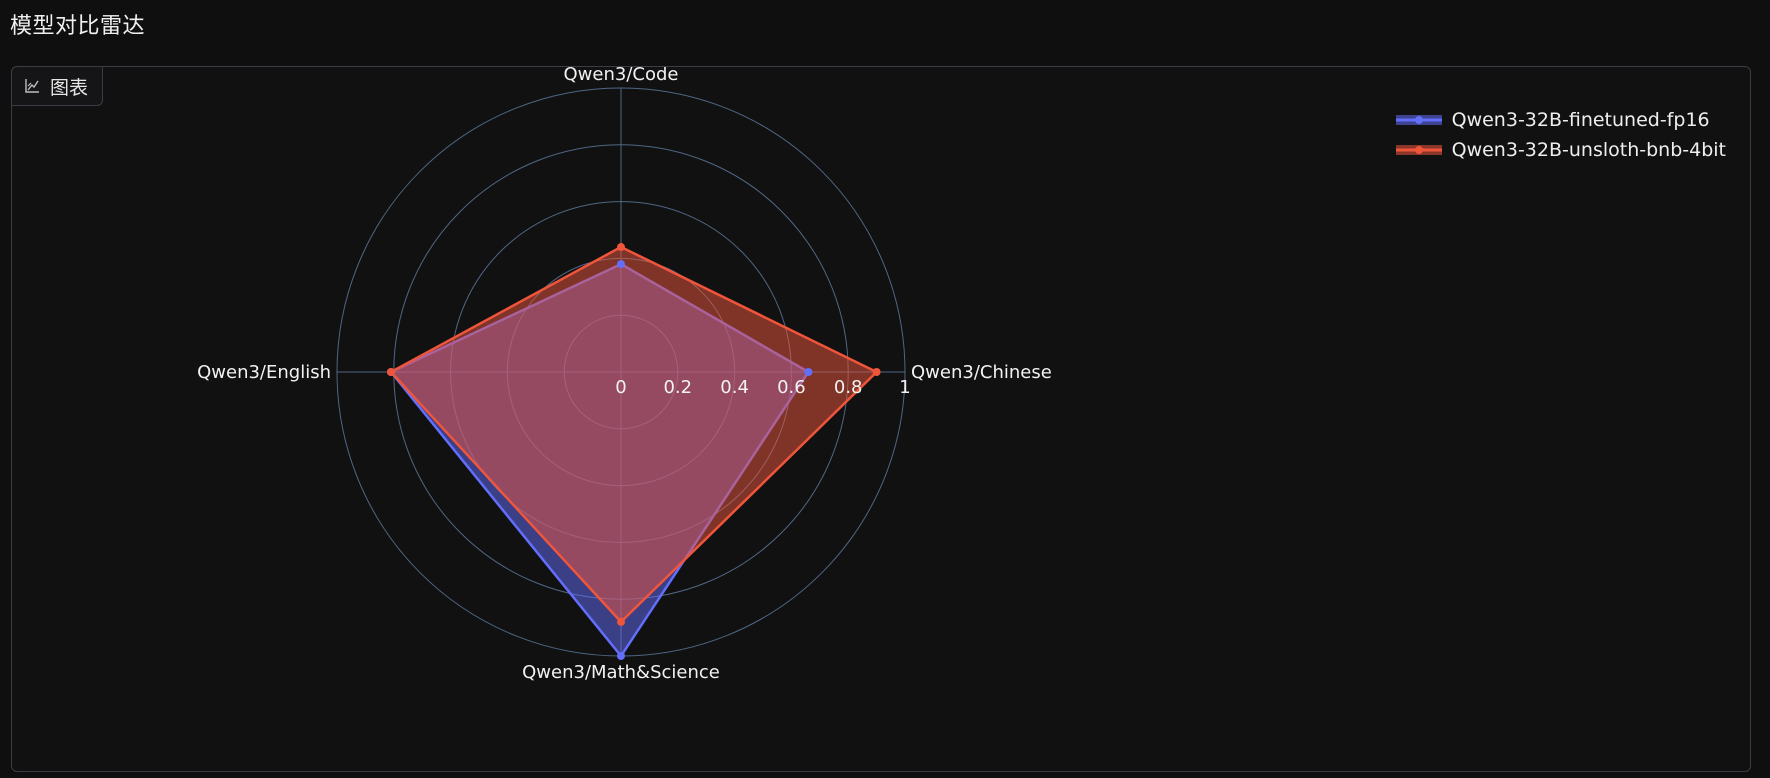 The height and width of the screenshot is (778, 1770). What do you see at coordinates (1580, 120) in the screenshot?
I see `legend-label-series-0: Qwen3-32B-finetuned-fp16` at bounding box center [1580, 120].